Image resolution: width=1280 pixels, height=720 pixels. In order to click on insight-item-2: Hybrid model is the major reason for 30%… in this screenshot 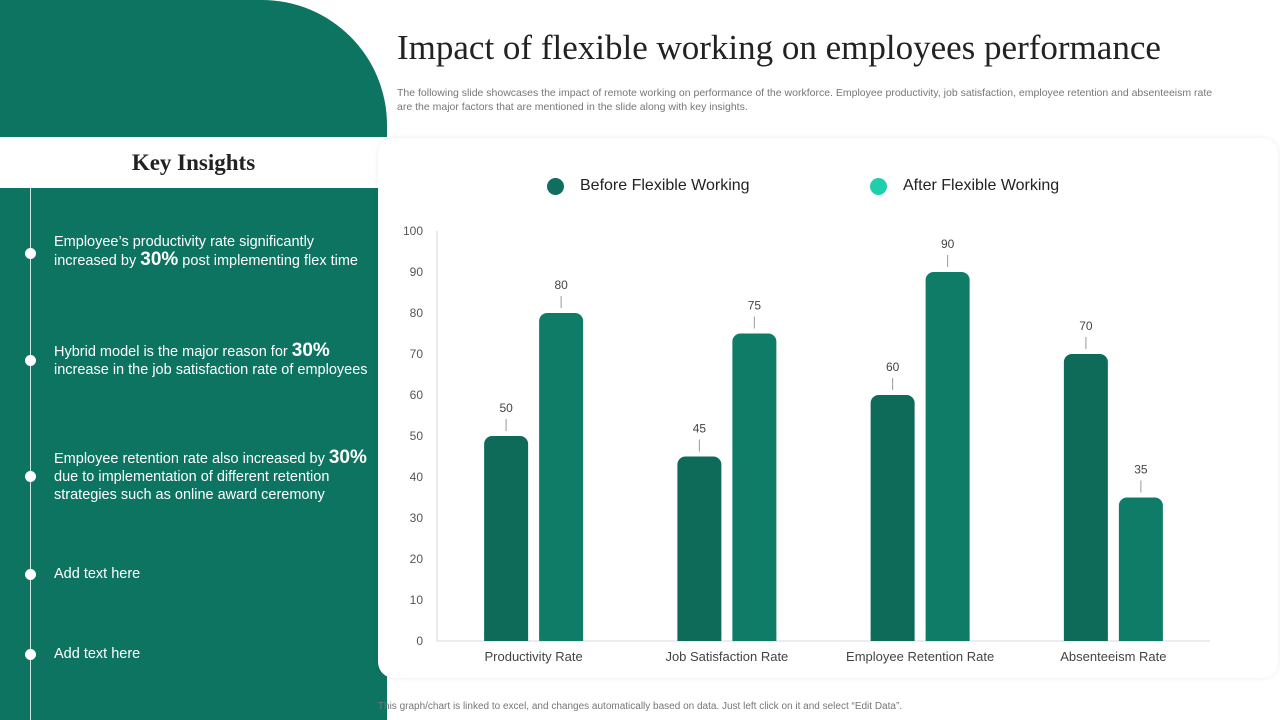, I will do `click(211, 359)`.